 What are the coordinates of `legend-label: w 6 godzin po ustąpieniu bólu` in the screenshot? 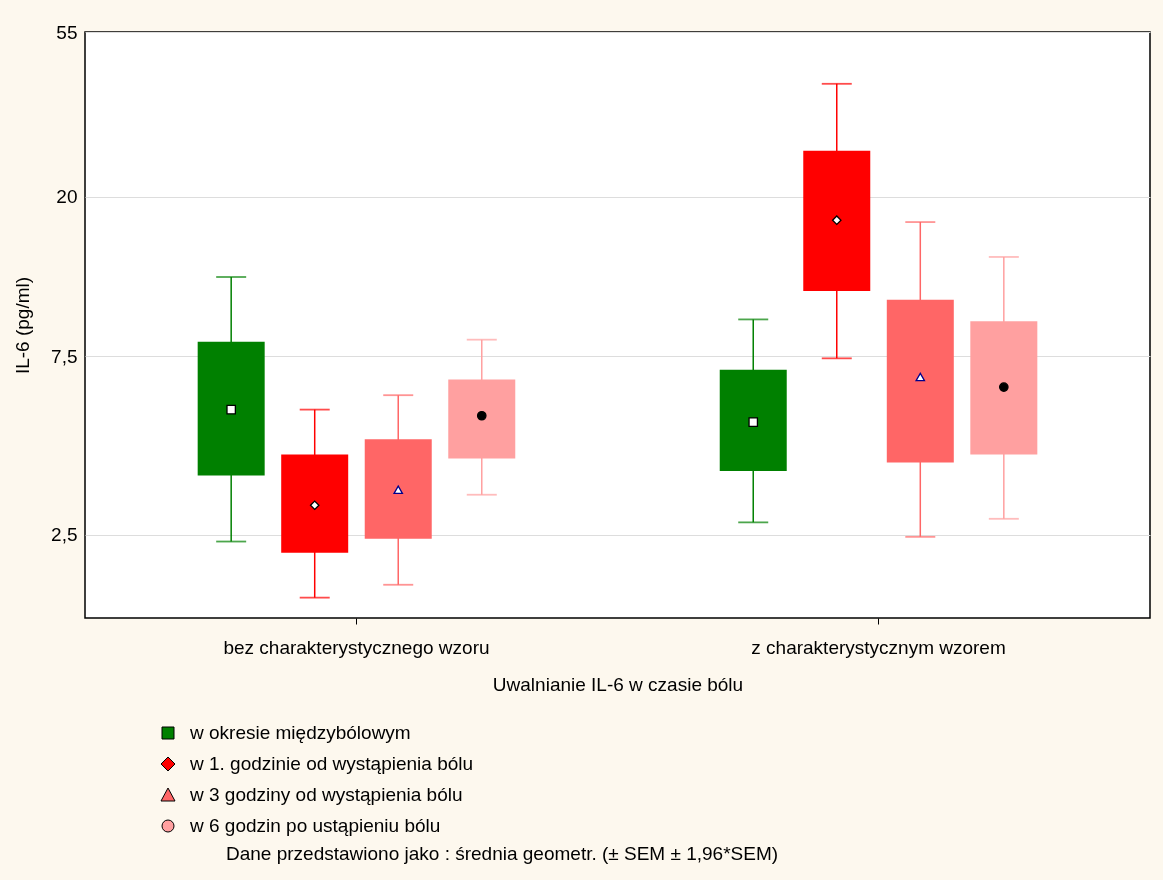 It's located at (315, 825).